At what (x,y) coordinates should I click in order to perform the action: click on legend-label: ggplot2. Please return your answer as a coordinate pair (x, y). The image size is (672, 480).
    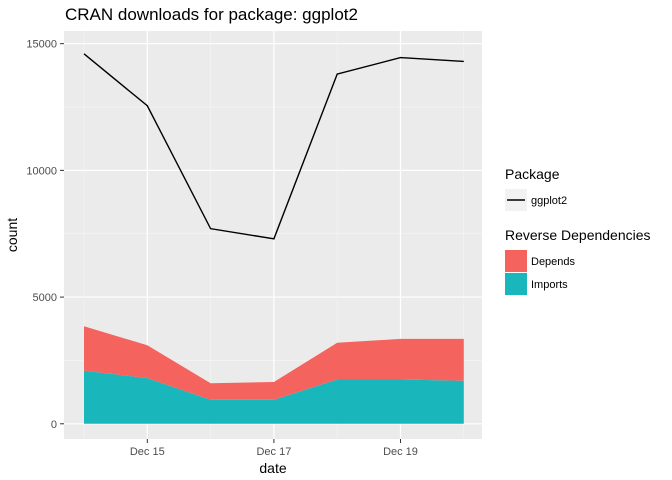
    Looking at the image, I should click on (549, 201).